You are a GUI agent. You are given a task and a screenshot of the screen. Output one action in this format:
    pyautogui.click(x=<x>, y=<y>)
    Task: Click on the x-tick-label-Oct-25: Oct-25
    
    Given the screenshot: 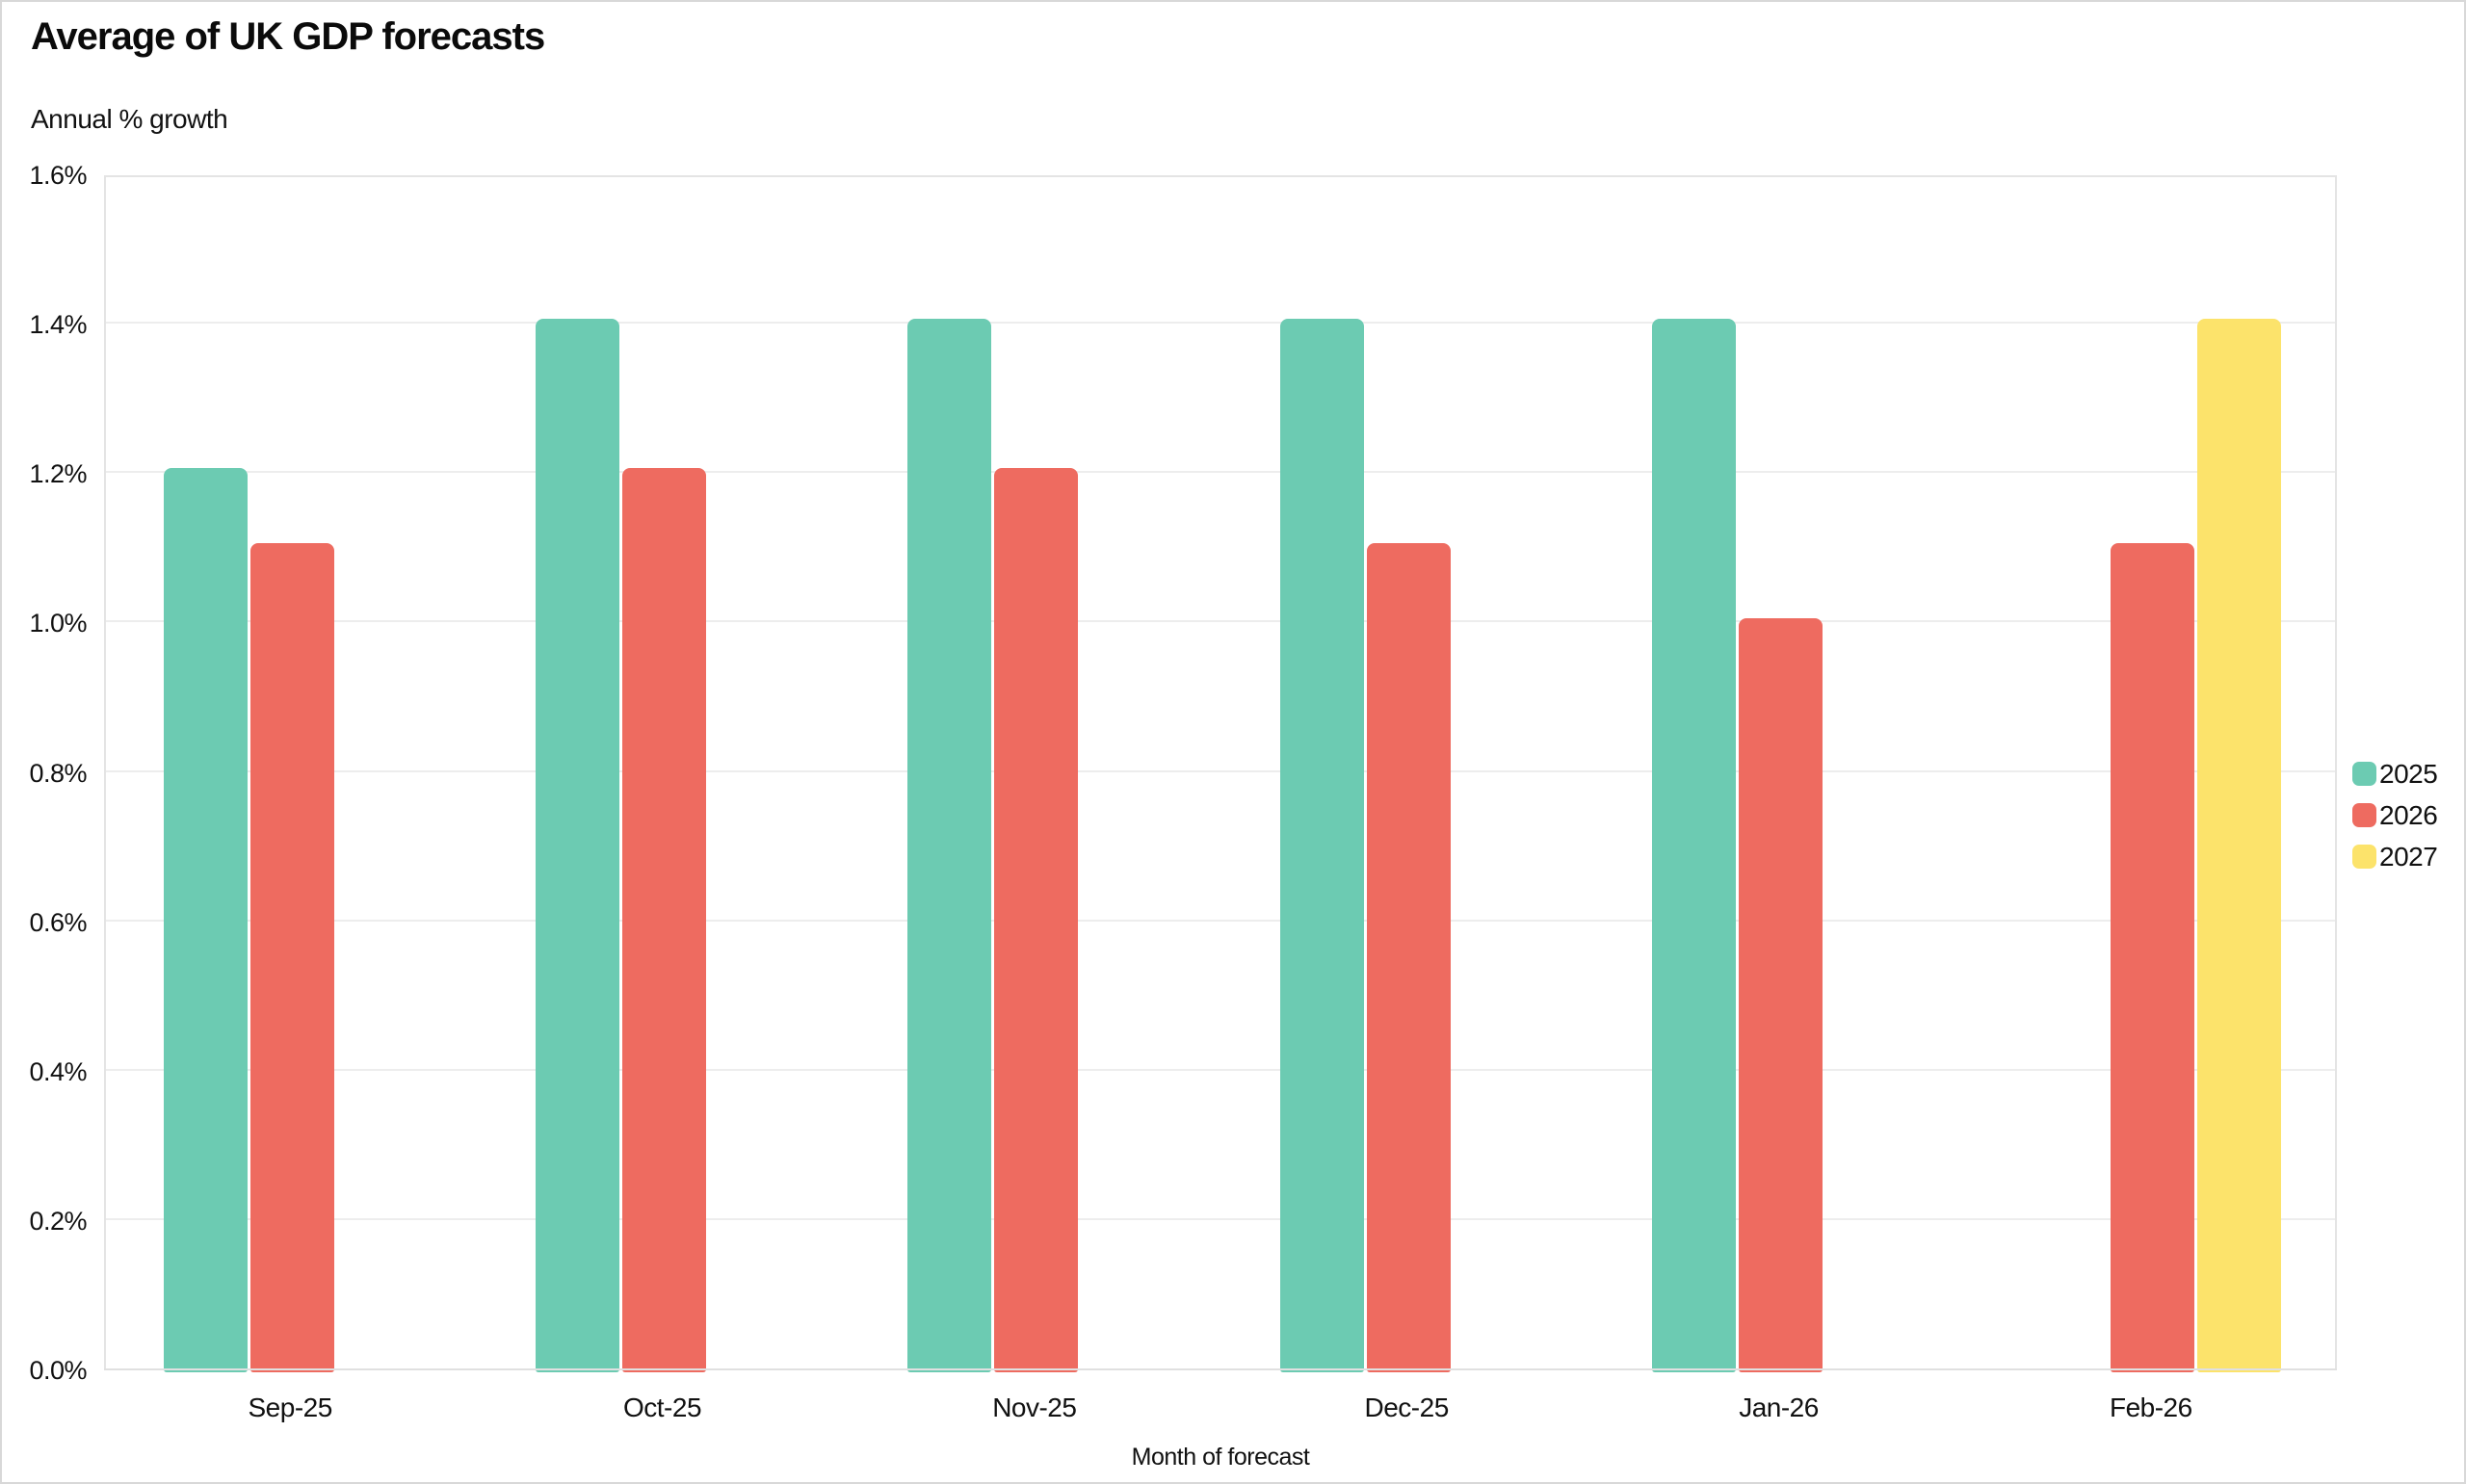 What is the action you would take?
    pyautogui.click(x=662, y=1407)
    